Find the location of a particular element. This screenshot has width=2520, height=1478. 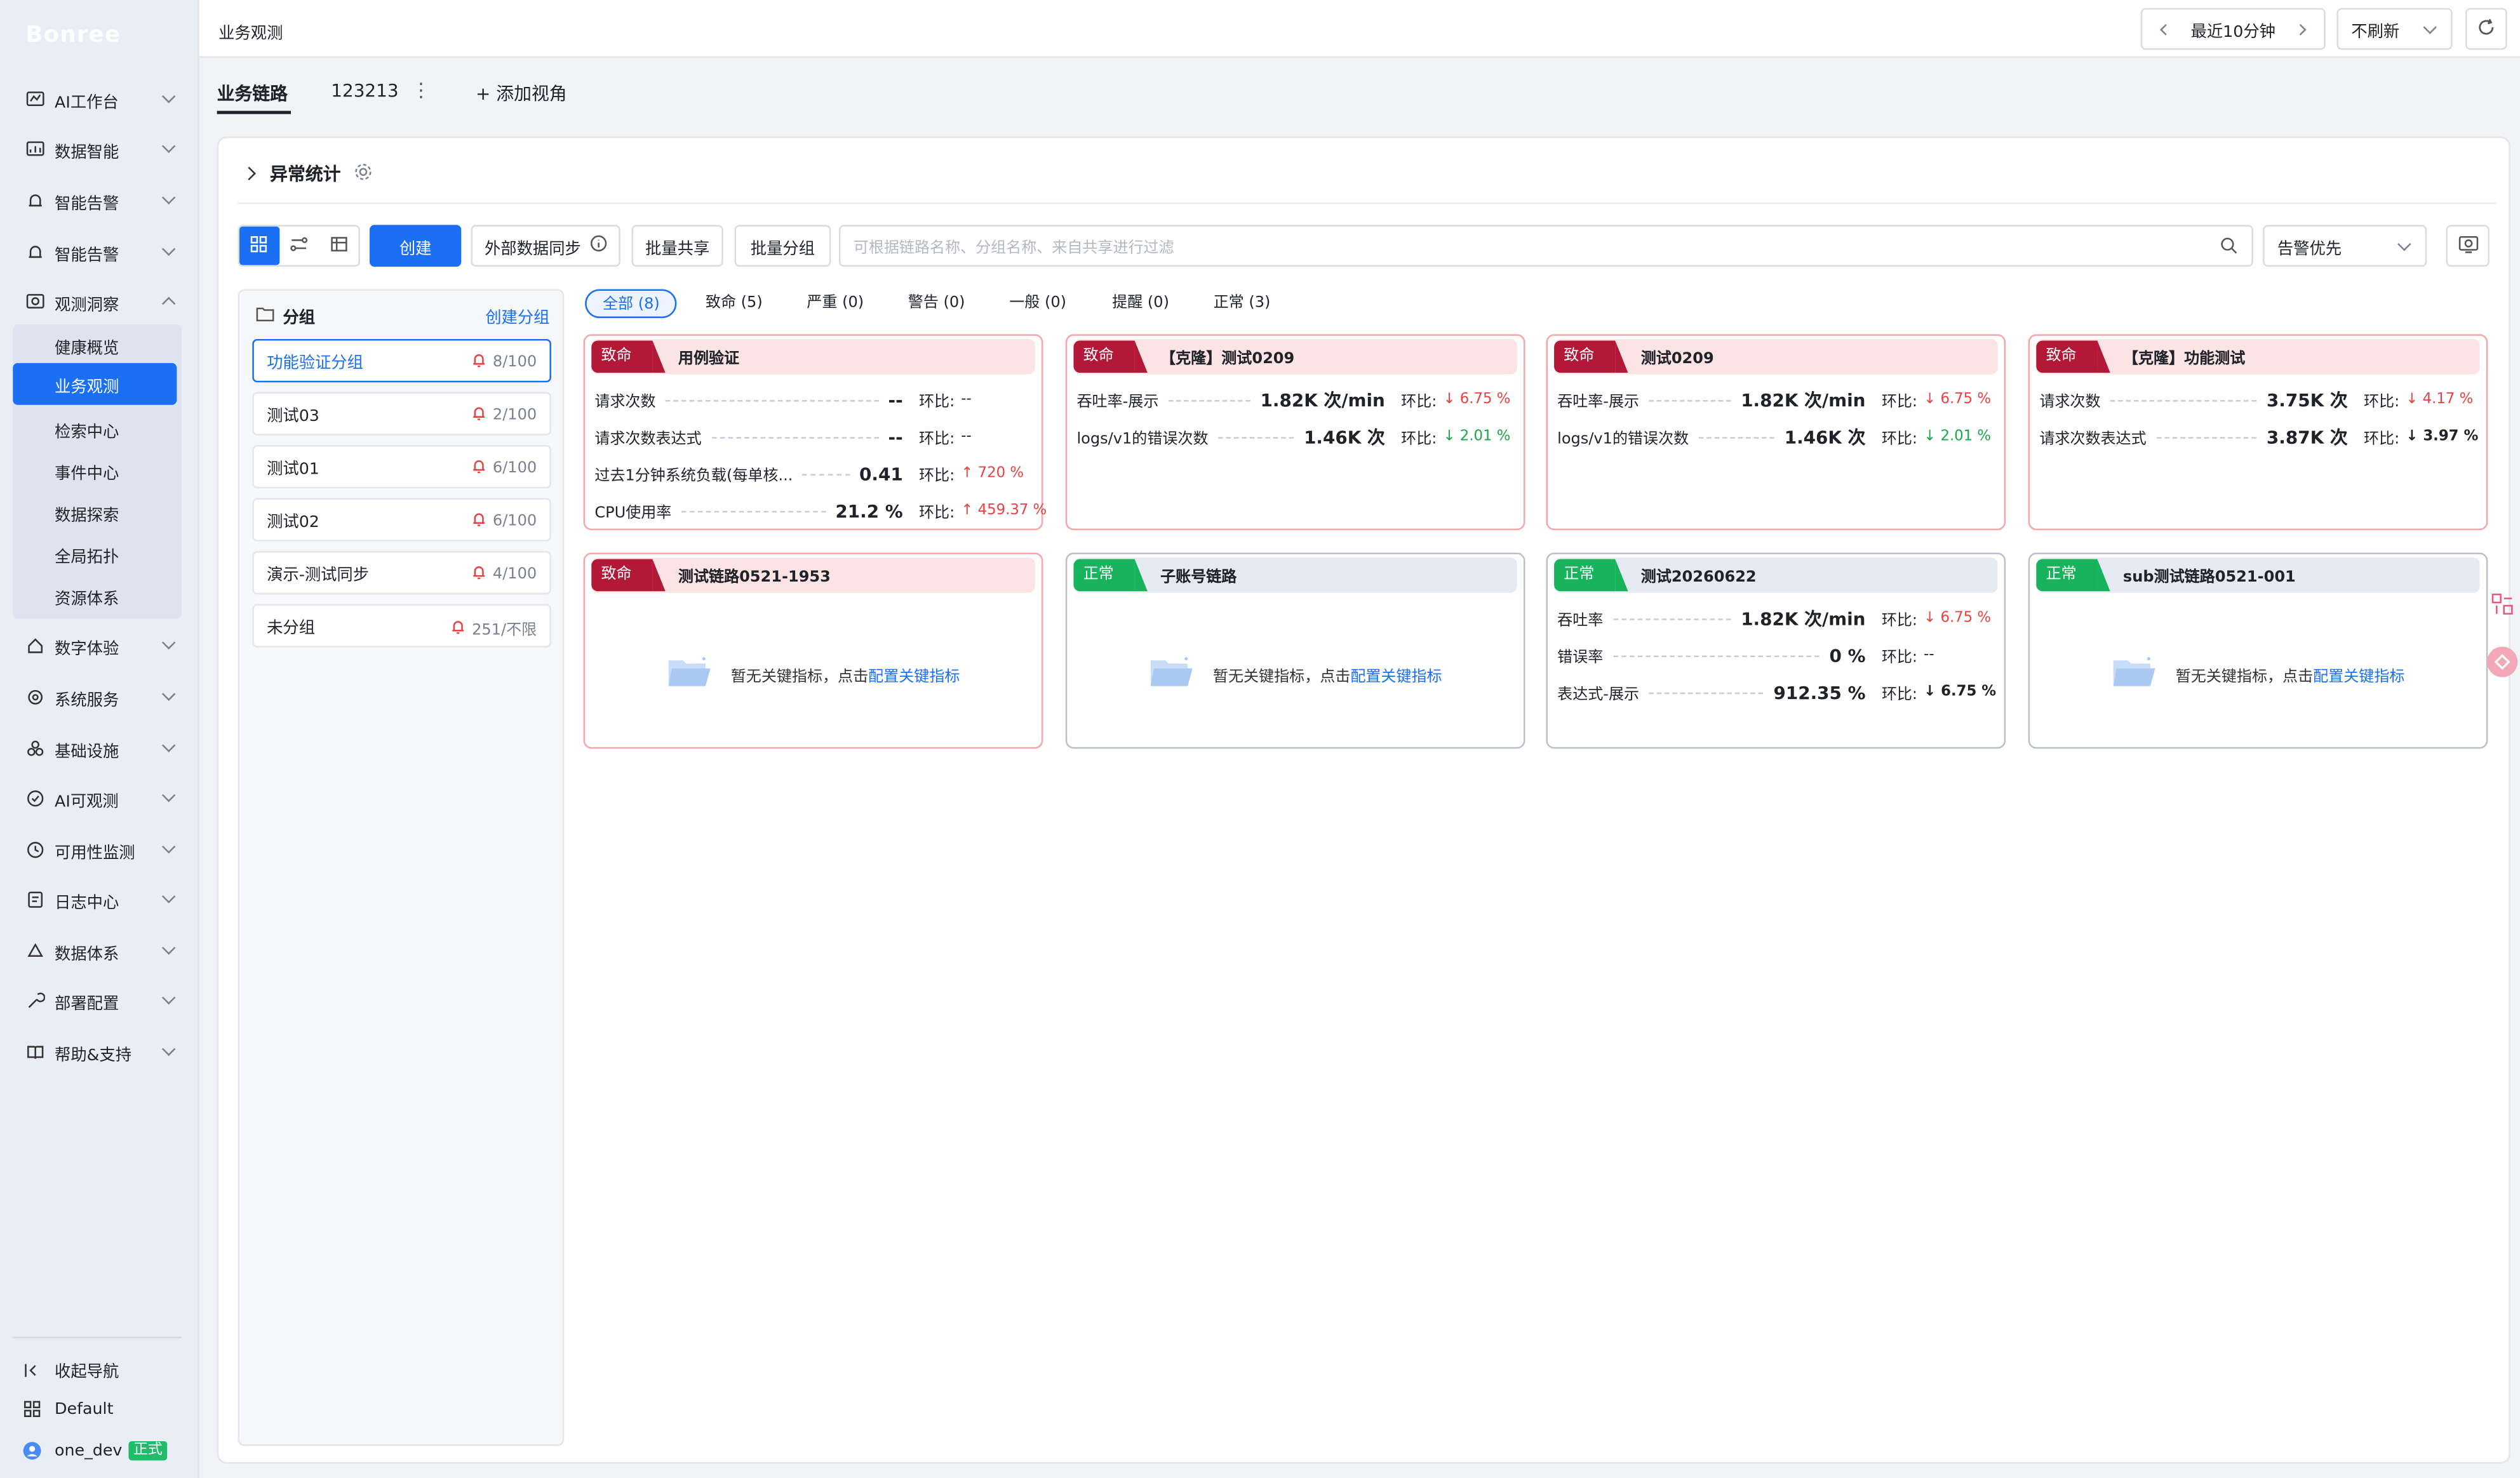

sidebar-item-system-service: 系统服务 is located at coordinates (99, 697).